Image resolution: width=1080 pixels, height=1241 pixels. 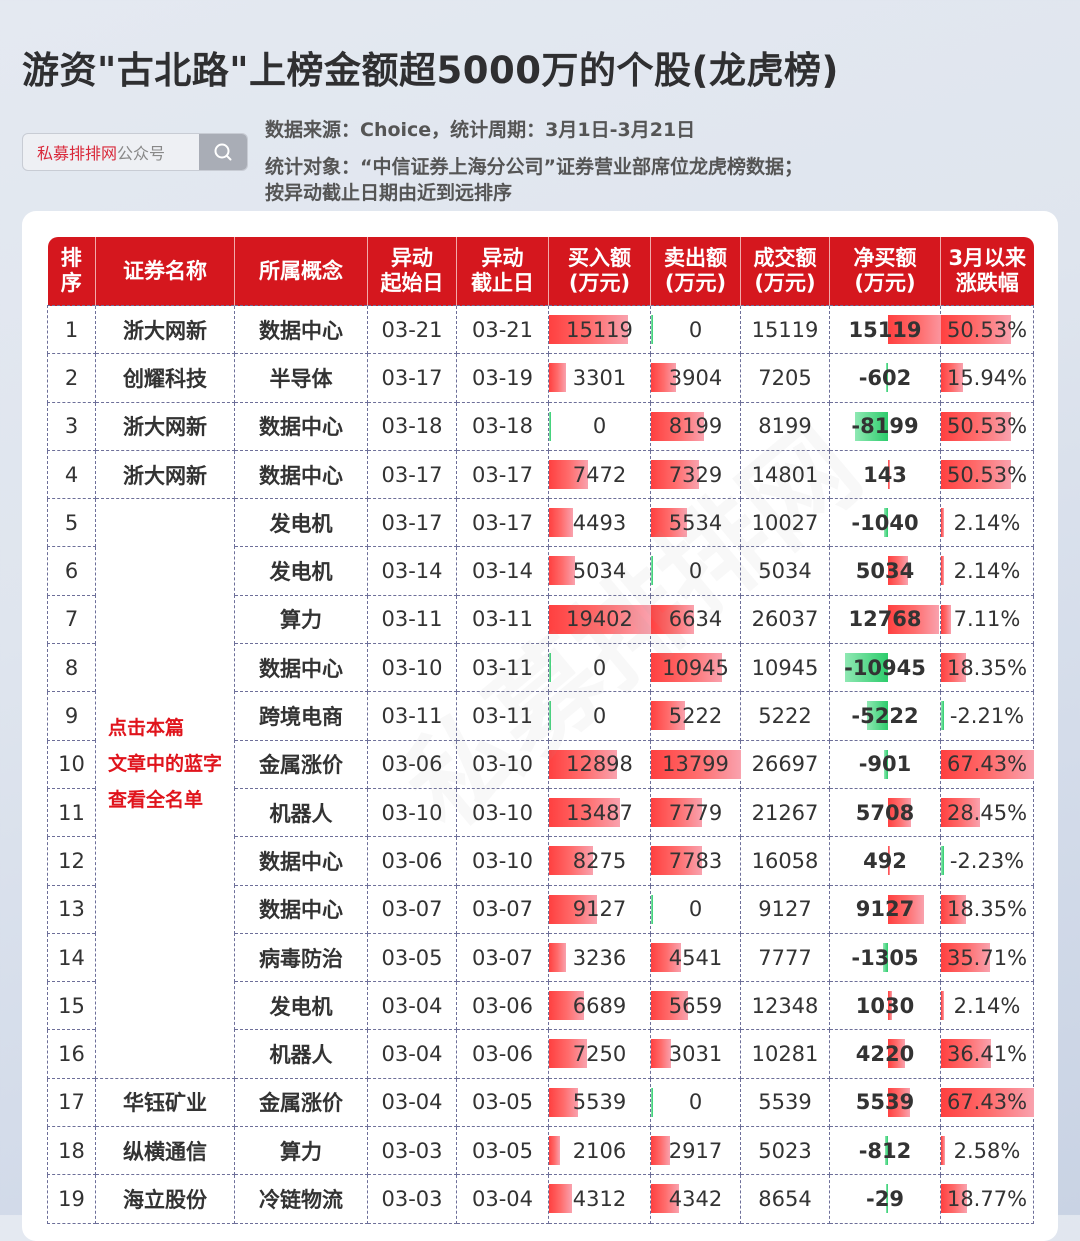 I want to click on search-button, so click(x=223, y=152).